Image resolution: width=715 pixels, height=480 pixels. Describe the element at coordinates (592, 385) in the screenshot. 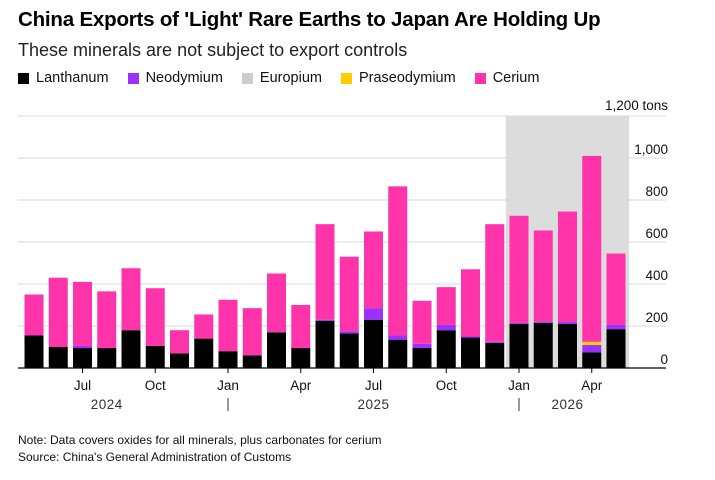

I see `x-tick-label-2026-04: Apr` at that location.